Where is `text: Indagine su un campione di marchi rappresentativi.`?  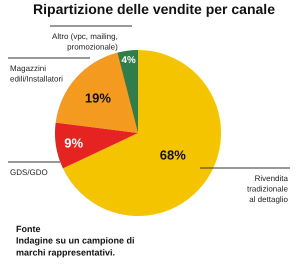
text: Indagine su un campione di marchi rappresentativi. is located at coordinates (75, 247).